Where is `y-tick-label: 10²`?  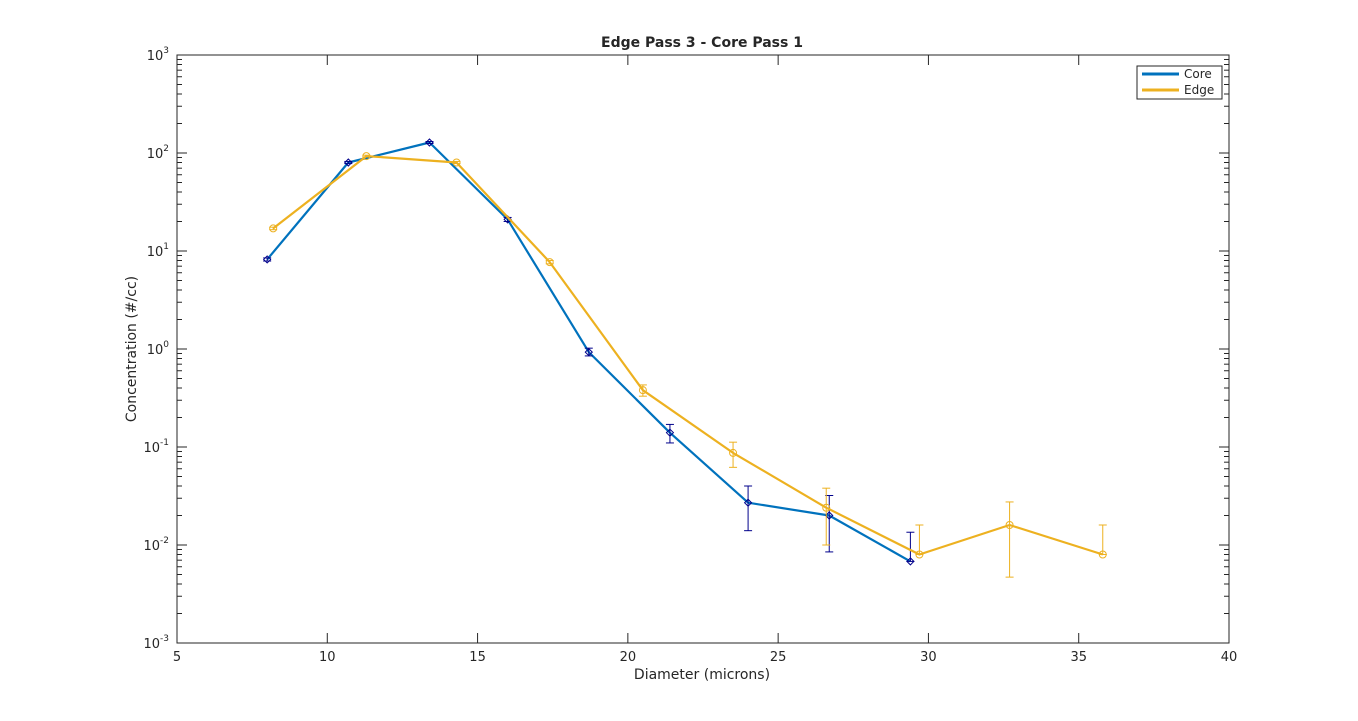 y-tick-label: 10² is located at coordinates (158, 153).